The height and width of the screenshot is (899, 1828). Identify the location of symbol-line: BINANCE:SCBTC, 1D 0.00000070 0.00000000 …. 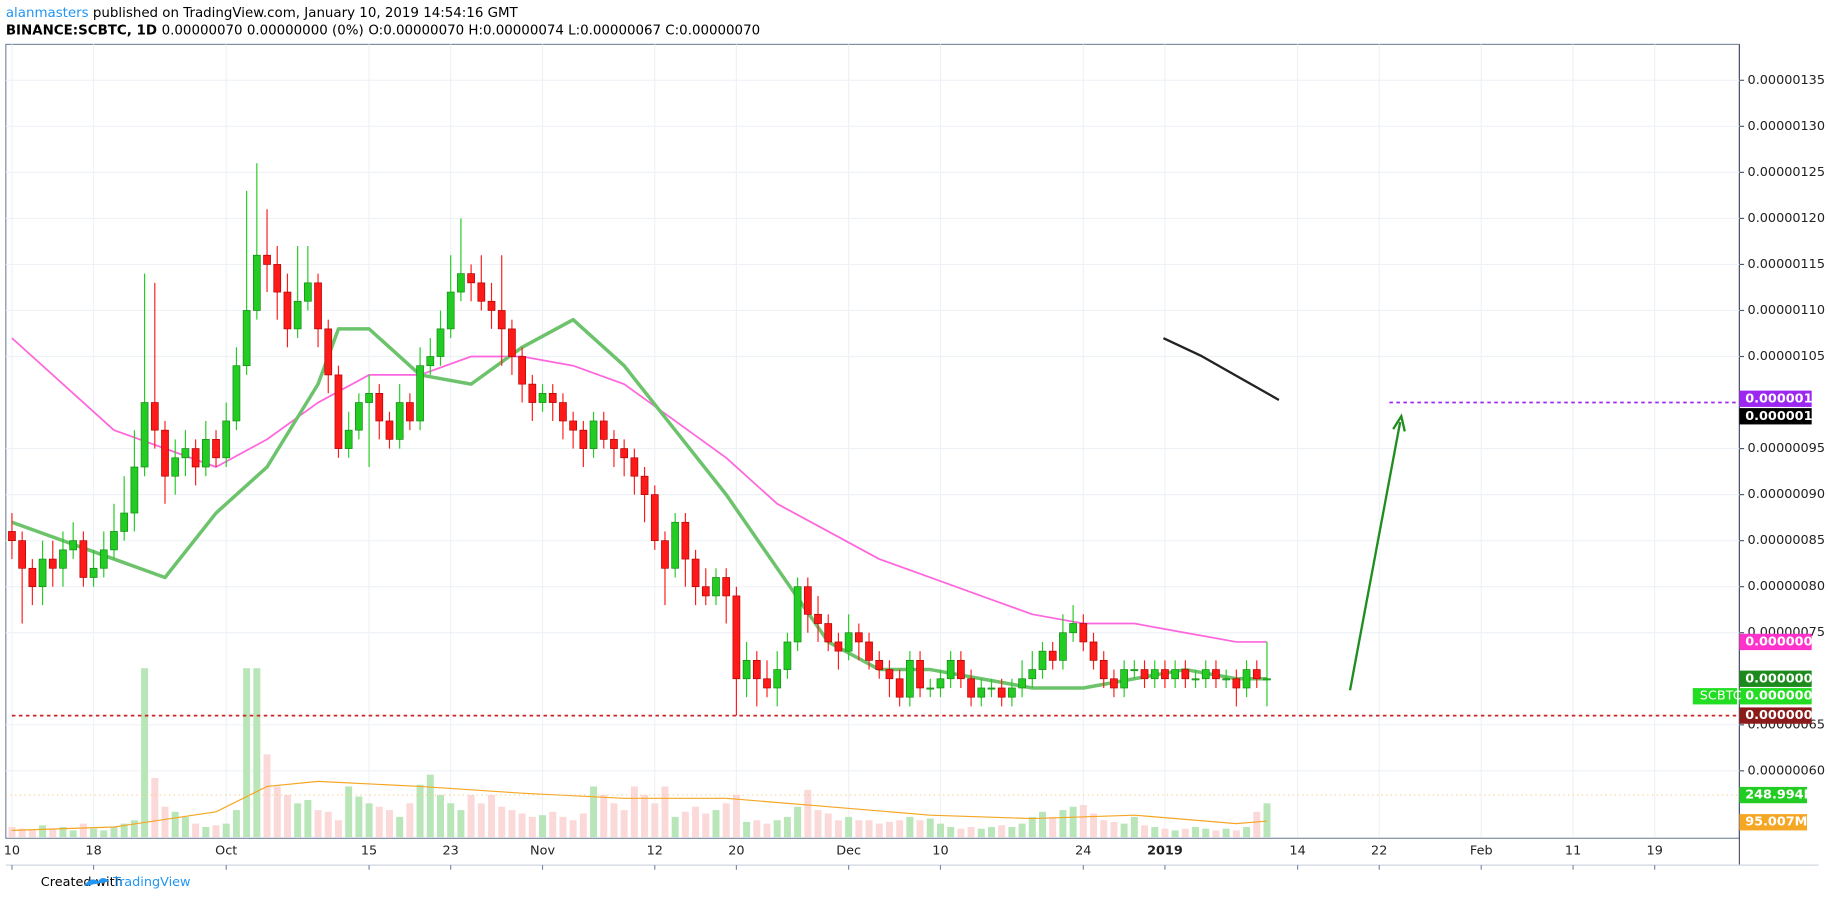
(383, 30).